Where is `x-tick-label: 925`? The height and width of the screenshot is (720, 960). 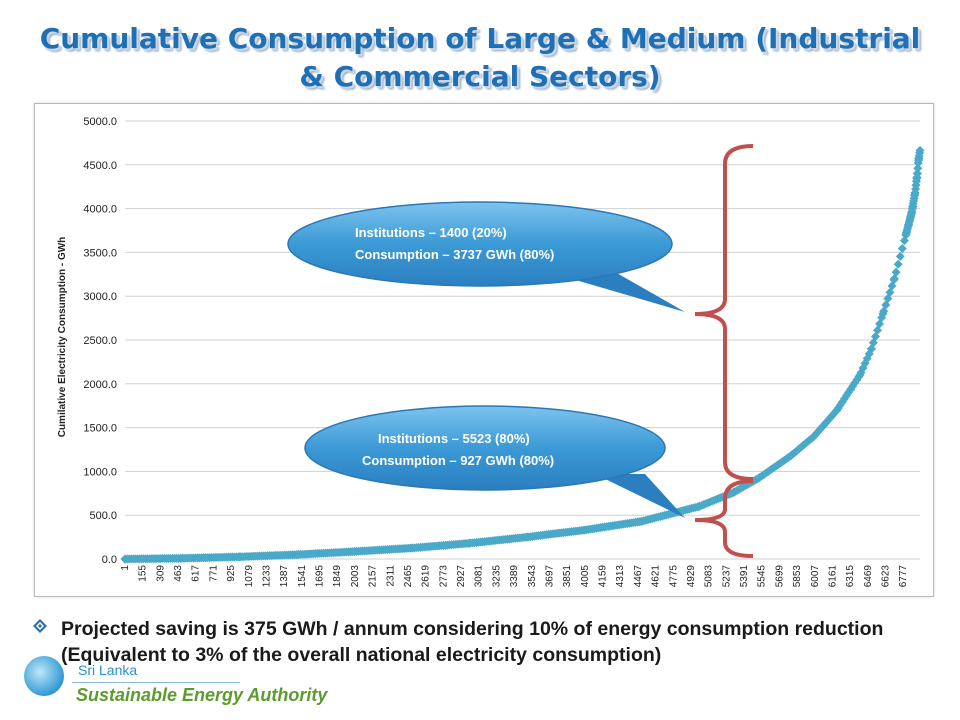
x-tick-label: 925 is located at coordinates (231, 573).